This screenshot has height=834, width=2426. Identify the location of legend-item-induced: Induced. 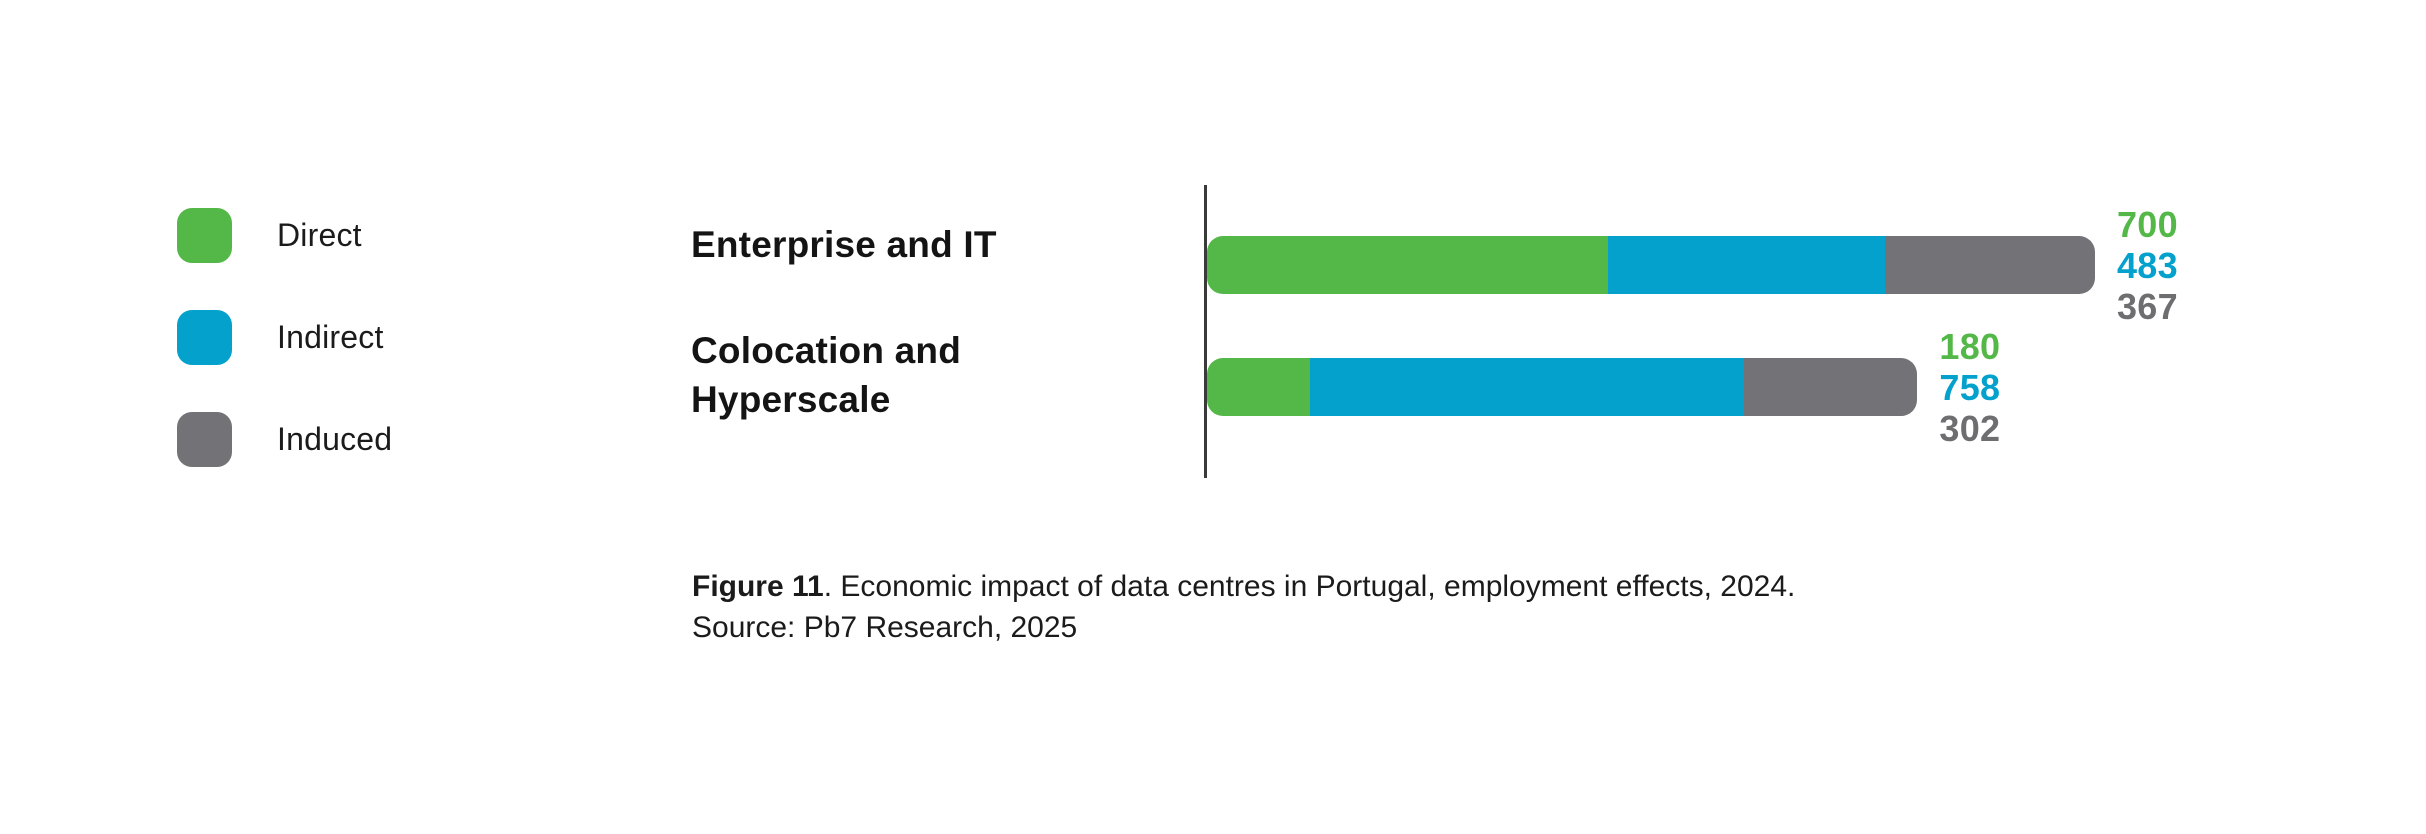
(284, 439).